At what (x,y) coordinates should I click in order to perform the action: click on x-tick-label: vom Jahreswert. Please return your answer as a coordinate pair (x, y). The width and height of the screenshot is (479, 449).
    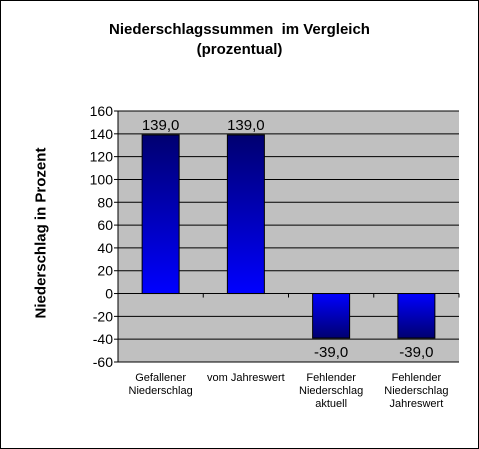
    Looking at the image, I should click on (246, 378).